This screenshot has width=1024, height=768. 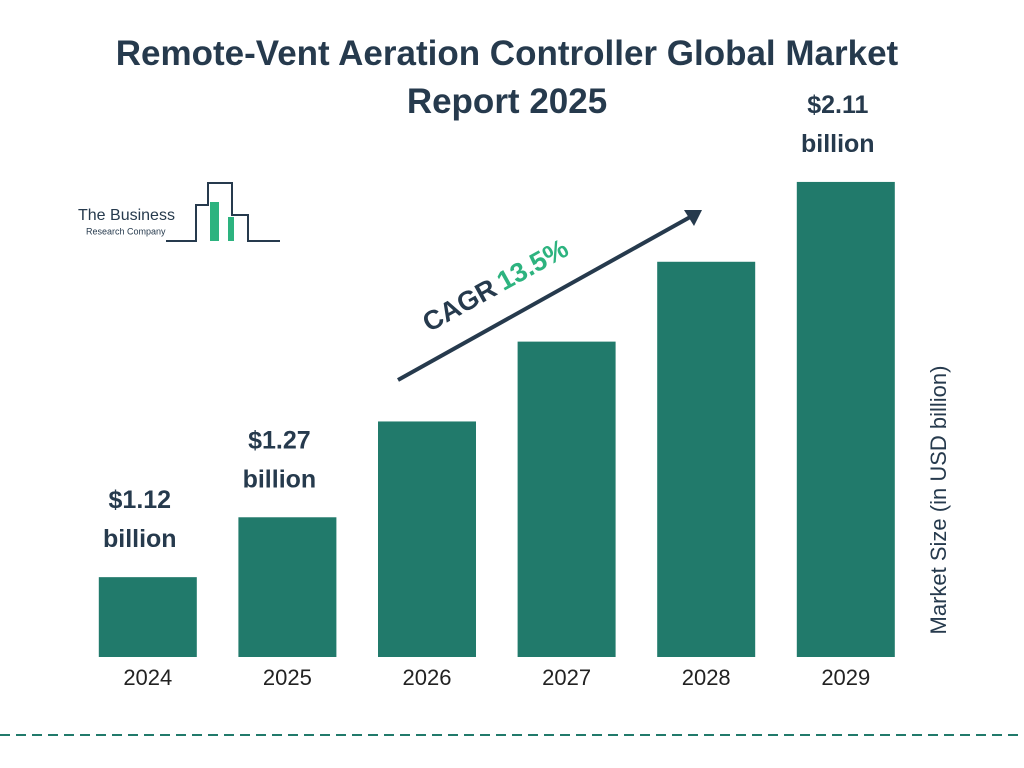 I want to click on cagr-arrowhead, so click(x=693, y=218).